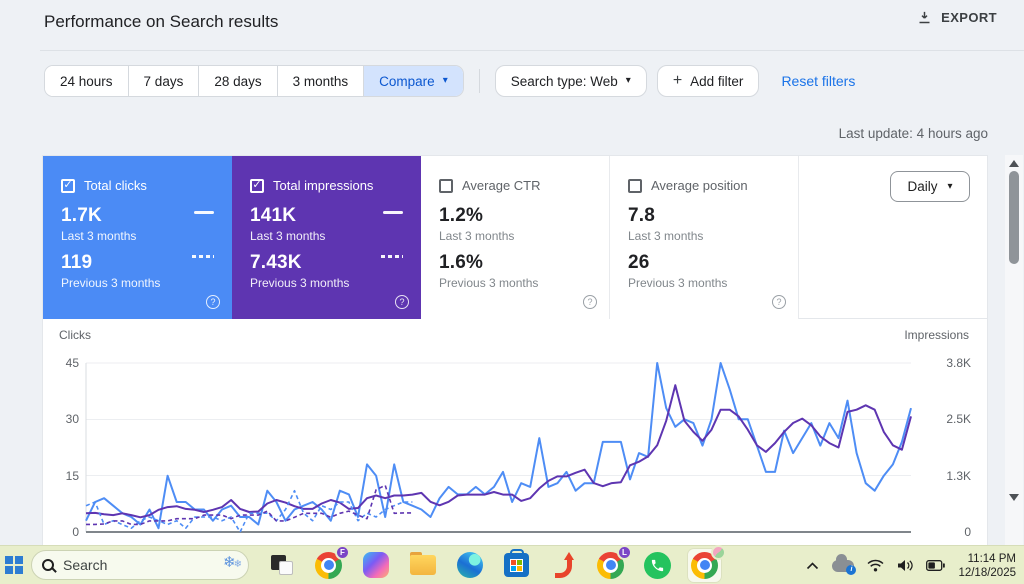 The height and width of the screenshot is (584, 1024). Describe the element at coordinates (204, 212) in the screenshot. I see `solid-line-legend-icon` at that location.